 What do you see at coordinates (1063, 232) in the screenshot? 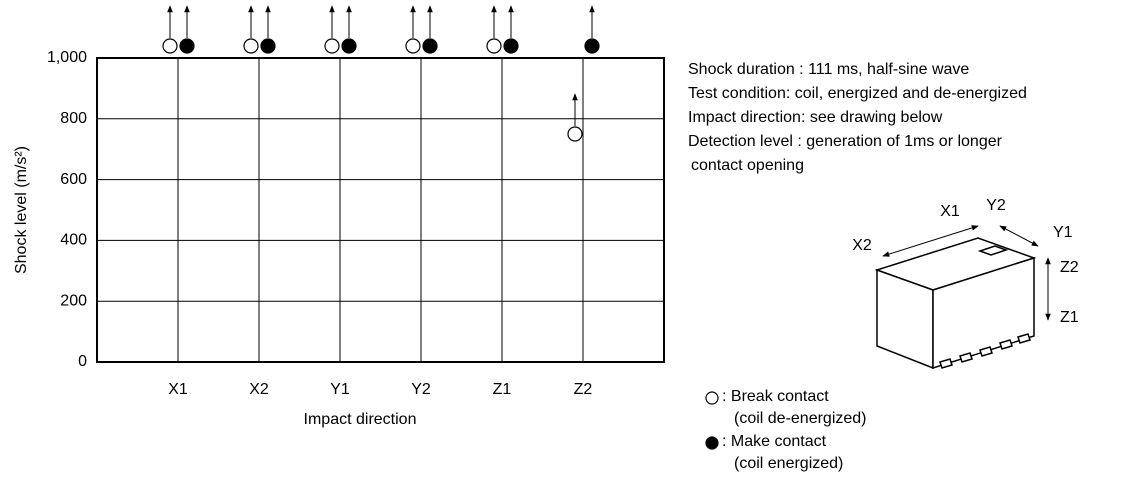
I see `diagram-label: Y1` at bounding box center [1063, 232].